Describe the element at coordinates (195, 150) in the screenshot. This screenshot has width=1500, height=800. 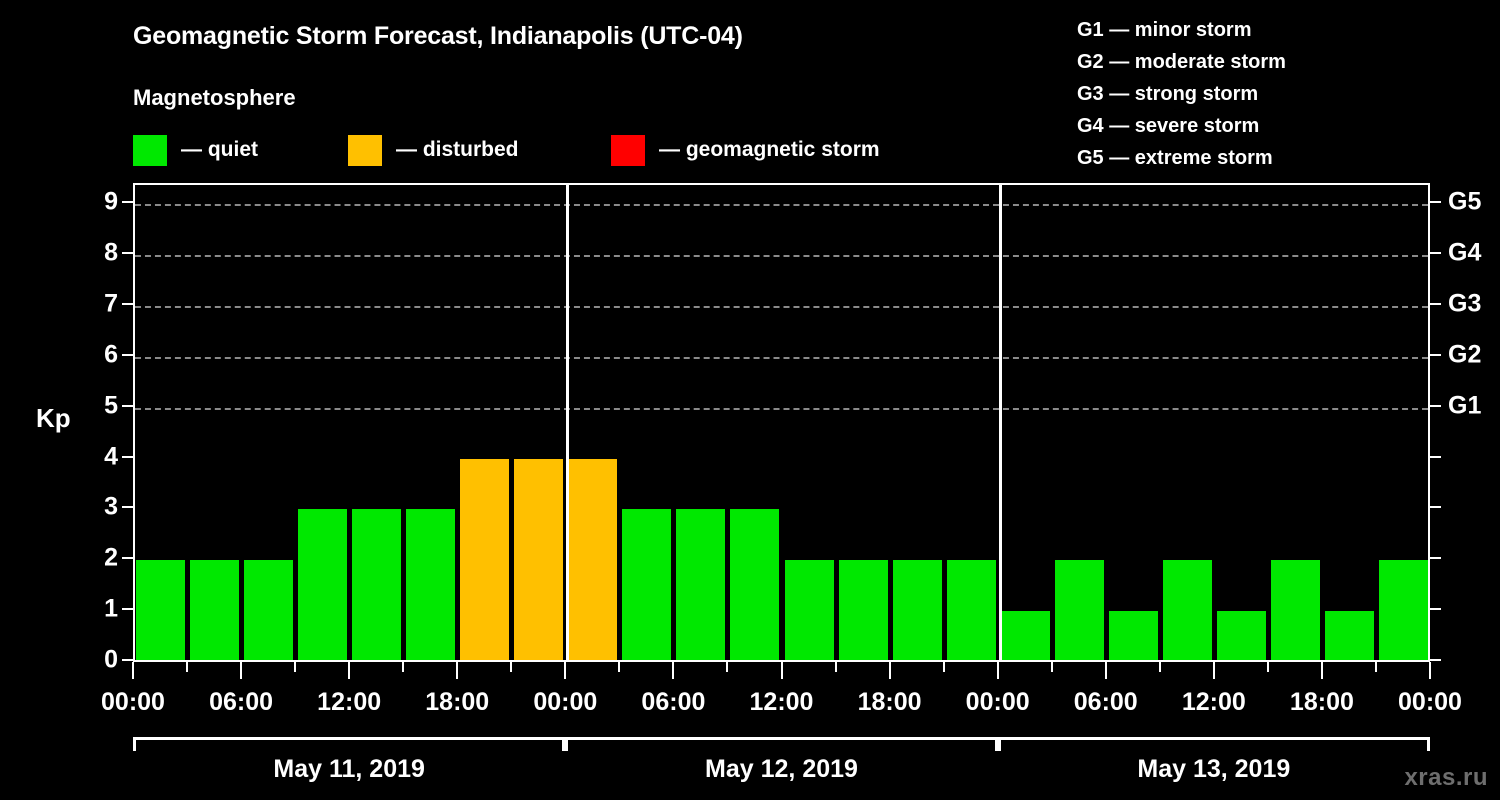
I see `legend-item-quiet: — quiet` at that location.